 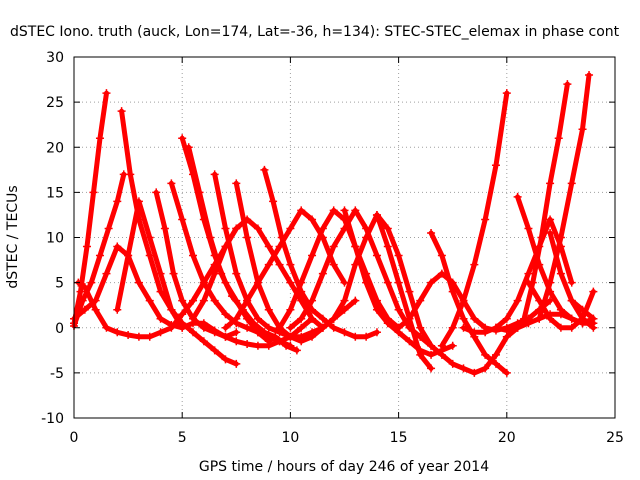 What do you see at coordinates (59, 284) in the screenshot?
I see `y-tick-label: 5` at bounding box center [59, 284].